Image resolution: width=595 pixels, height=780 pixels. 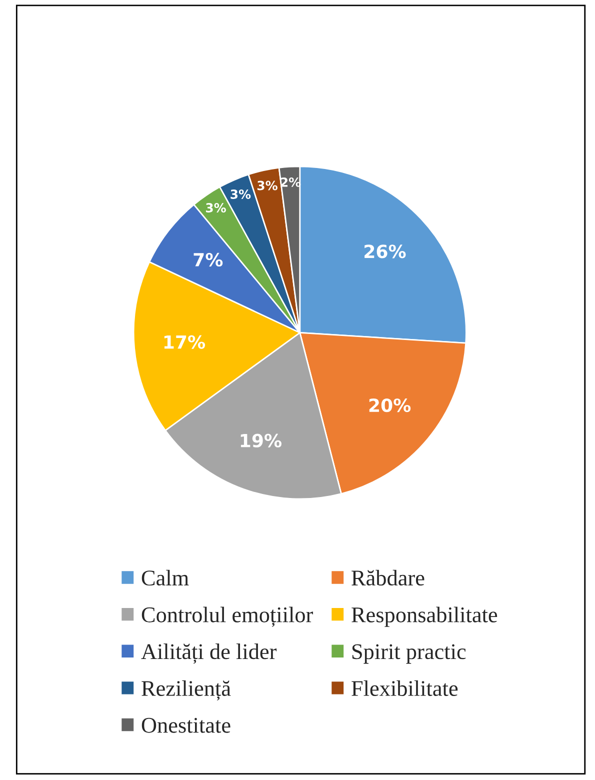 What do you see at coordinates (425, 616) in the screenshot?
I see `legend-label: Responsabilitate` at bounding box center [425, 616].